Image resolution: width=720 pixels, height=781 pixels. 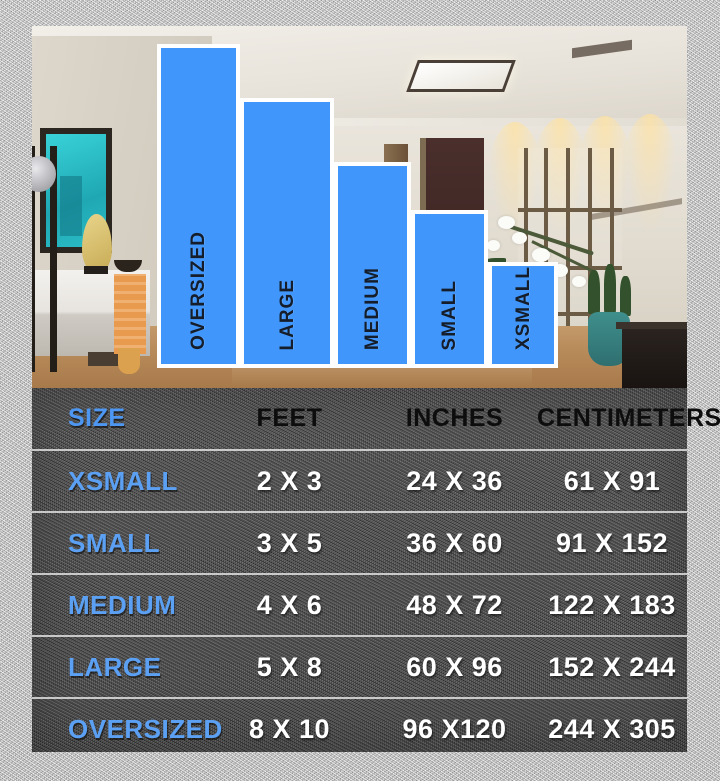 I want to click on size-frame-medium: MEDIUM, so click(x=372, y=265).